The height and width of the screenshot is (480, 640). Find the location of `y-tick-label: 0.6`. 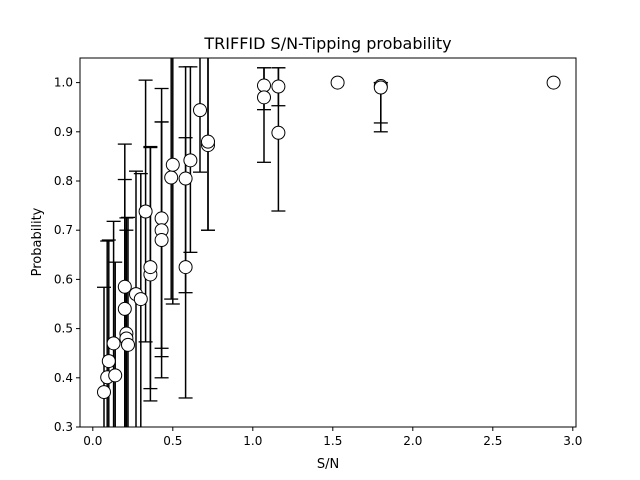

y-tick-label: 0.6 is located at coordinates (63, 279).